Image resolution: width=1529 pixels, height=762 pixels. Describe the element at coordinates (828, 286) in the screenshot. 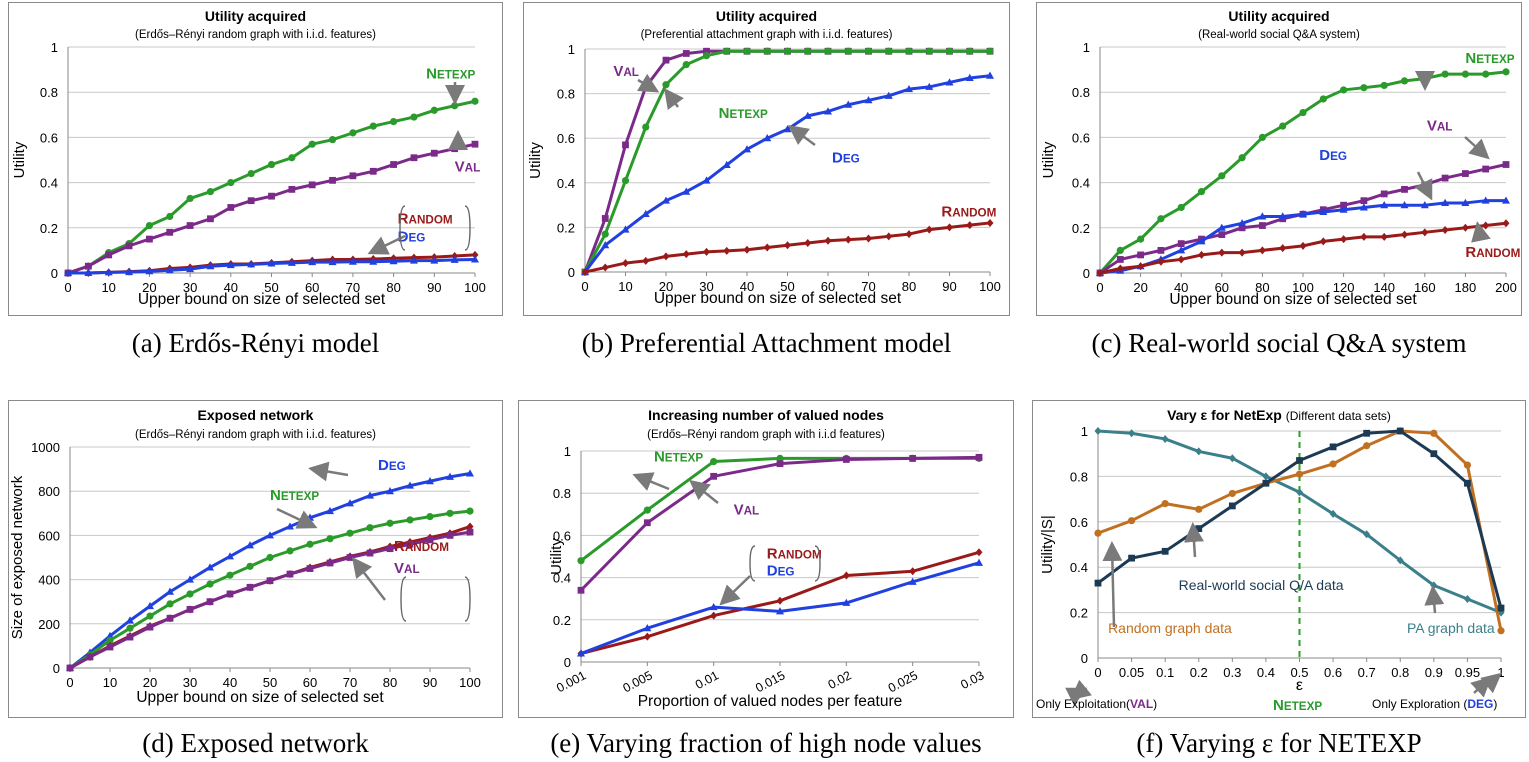

I see `x-tick-label: 60` at that location.